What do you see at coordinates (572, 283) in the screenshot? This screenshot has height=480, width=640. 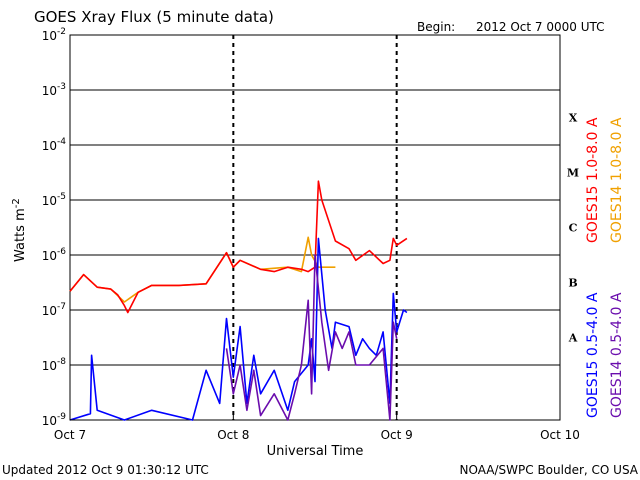 I see `flare-class-label: B` at bounding box center [572, 283].